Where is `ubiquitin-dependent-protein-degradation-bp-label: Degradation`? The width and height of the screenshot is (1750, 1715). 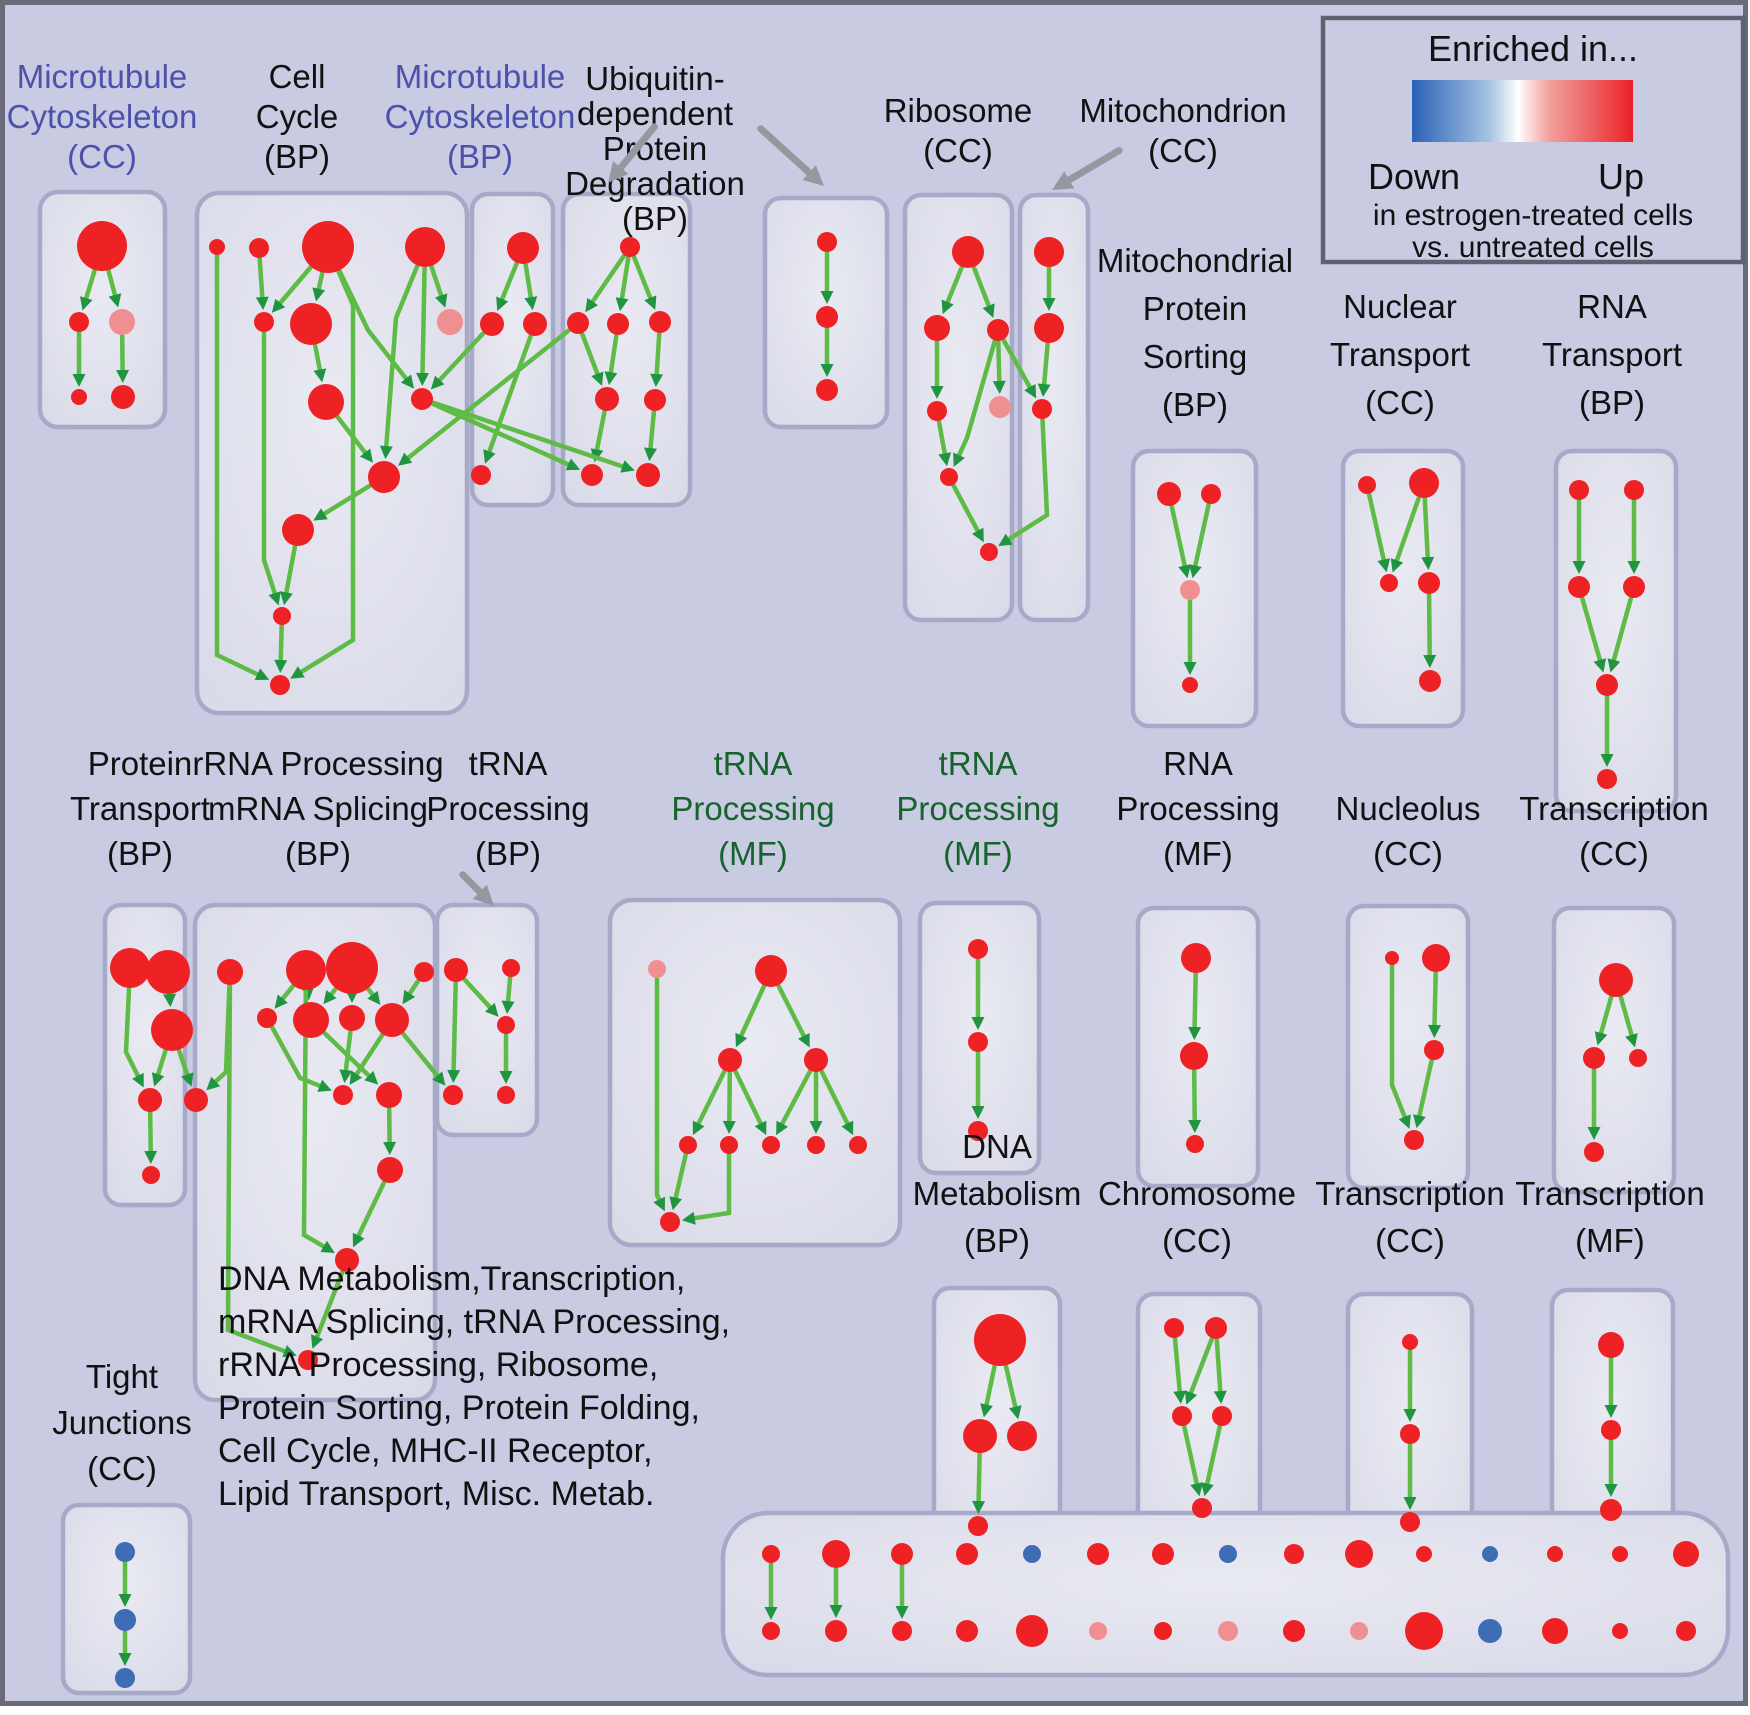 ubiquitin-dependent-protein-degradation-bp-label: Degradation is located at coordinates (655, 183).